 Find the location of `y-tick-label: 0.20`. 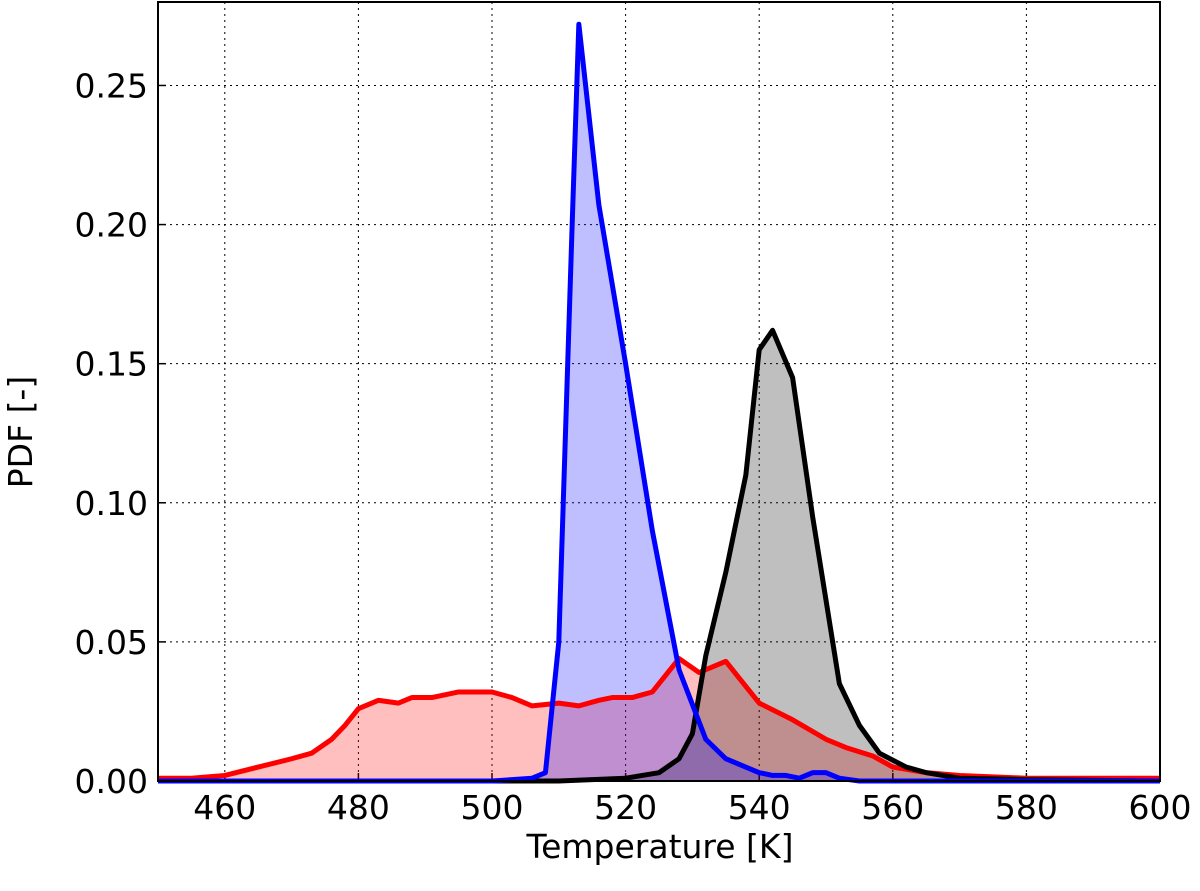

y-tick-label: 0.20 is located at coordinates (111, 225).